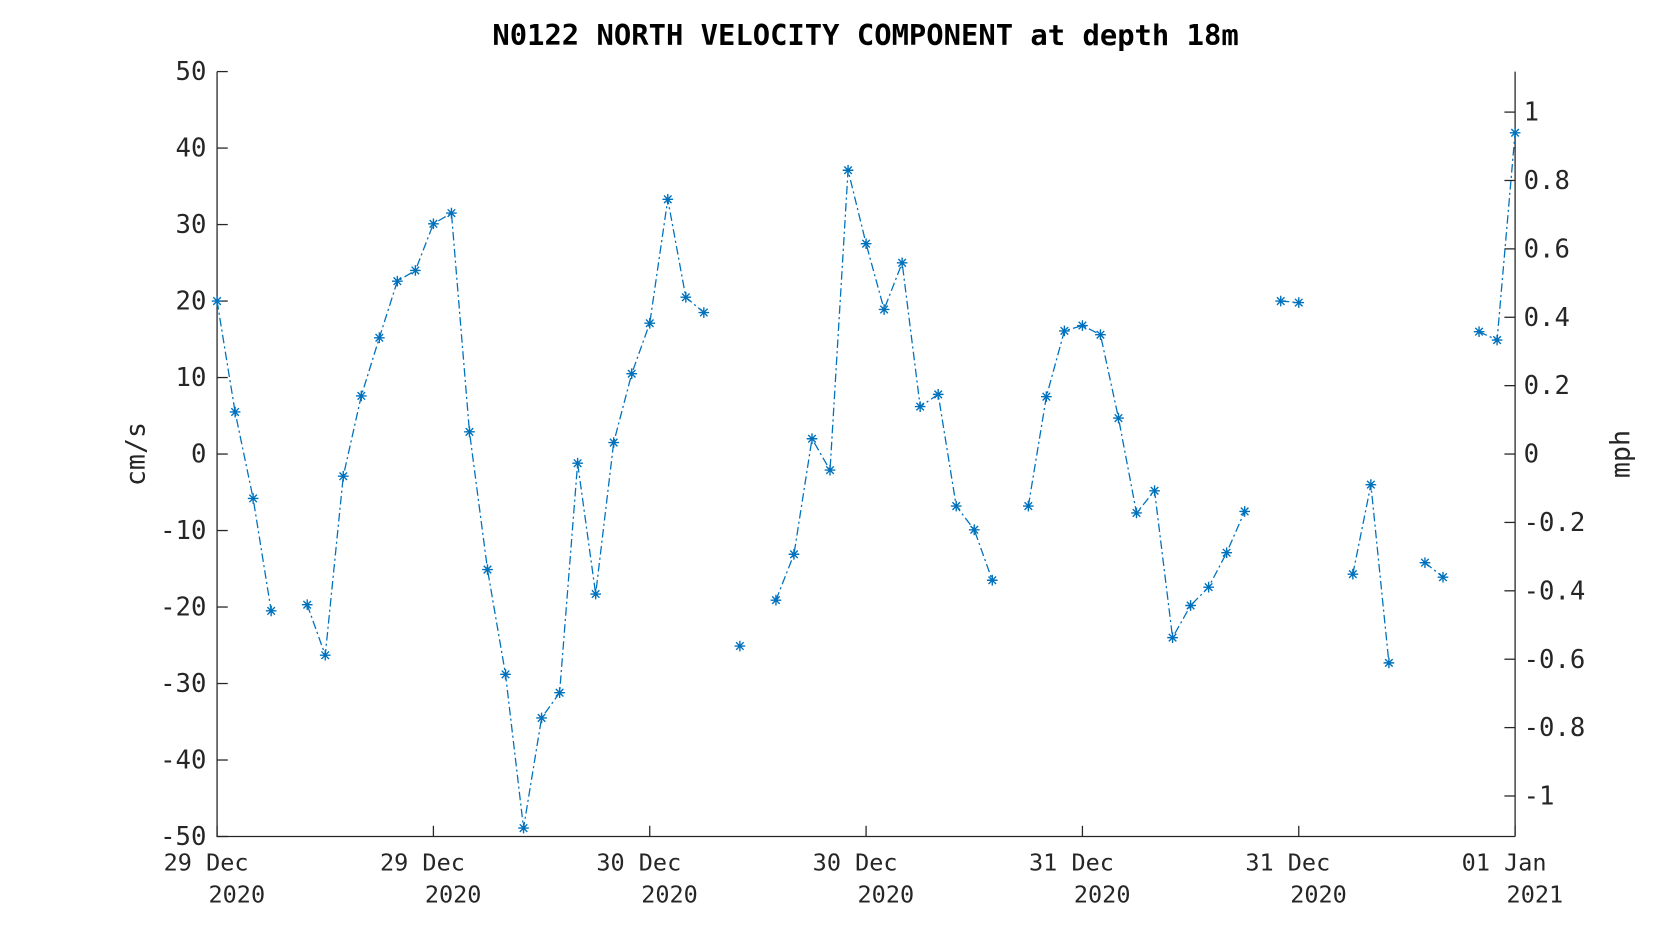  What do you see at coordinates (183, 684) in the screenshot?
I see `y-tick-label: -30` at bounding box center [183, 684].